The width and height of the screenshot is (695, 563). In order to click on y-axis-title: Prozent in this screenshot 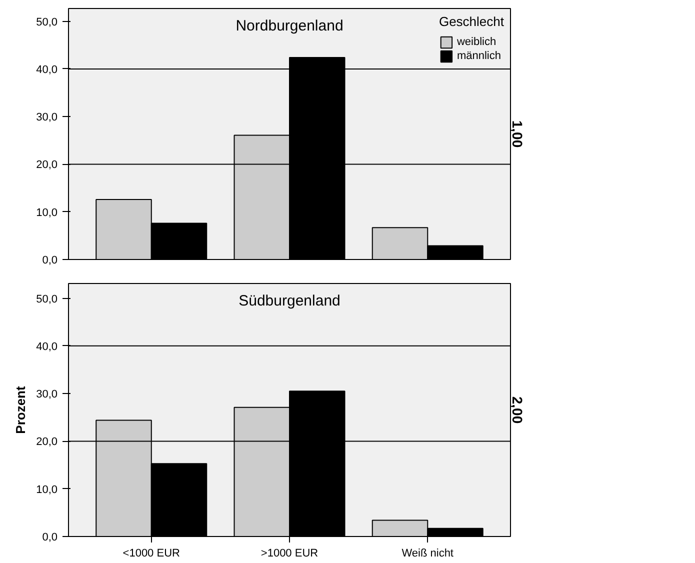, I will do `click(20, 409)`.